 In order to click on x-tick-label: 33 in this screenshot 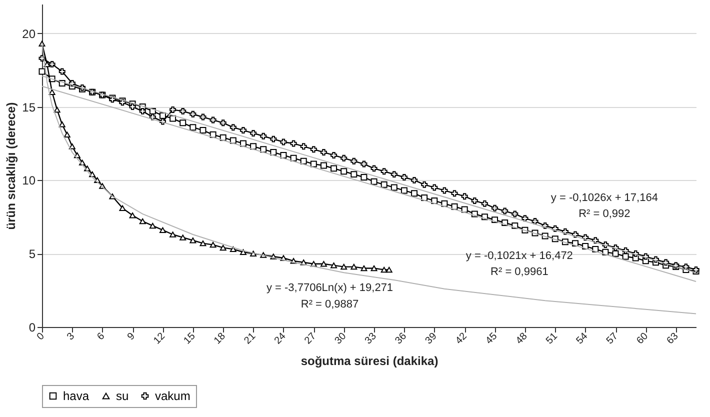, I will do `click(371, 338)`.